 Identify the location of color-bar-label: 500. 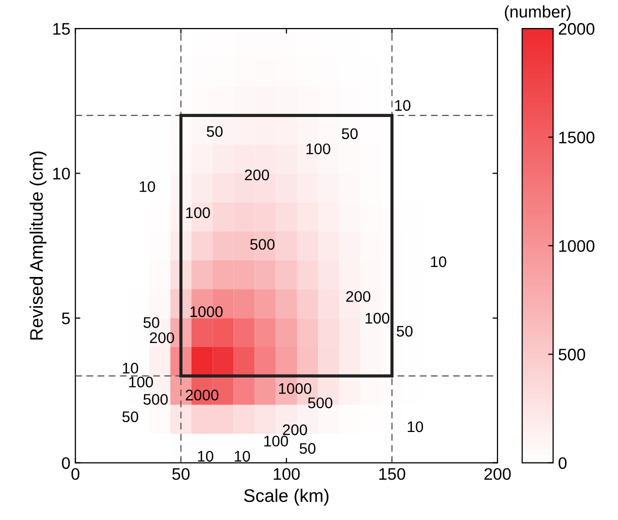
(572, 354).